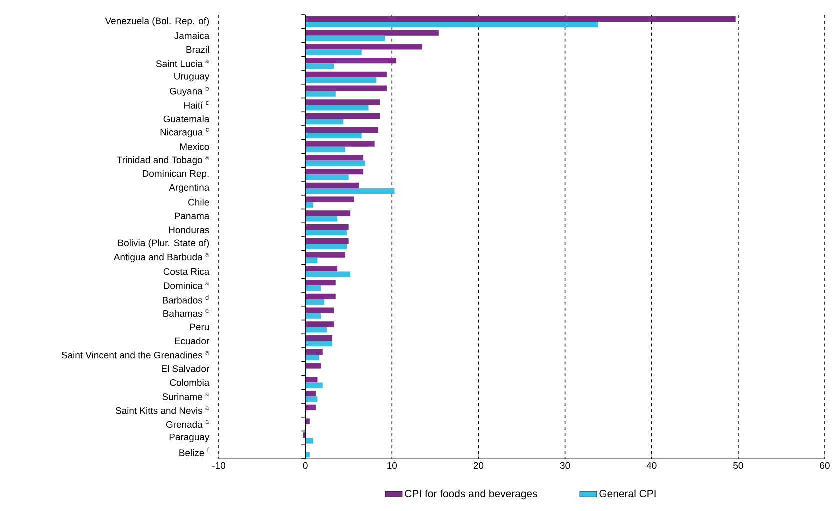  I want to click on y-tick-label: Haití $^{c}$, so click(196, 105).